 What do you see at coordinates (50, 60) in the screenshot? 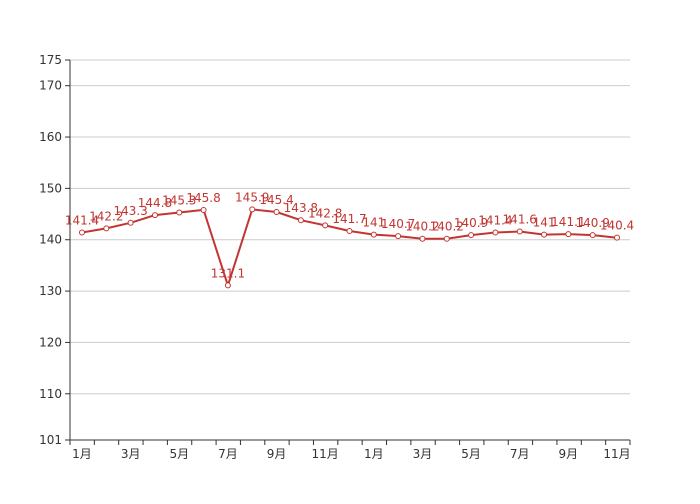
I see `y-tick-label: 175` at bounding box center [50, 60].